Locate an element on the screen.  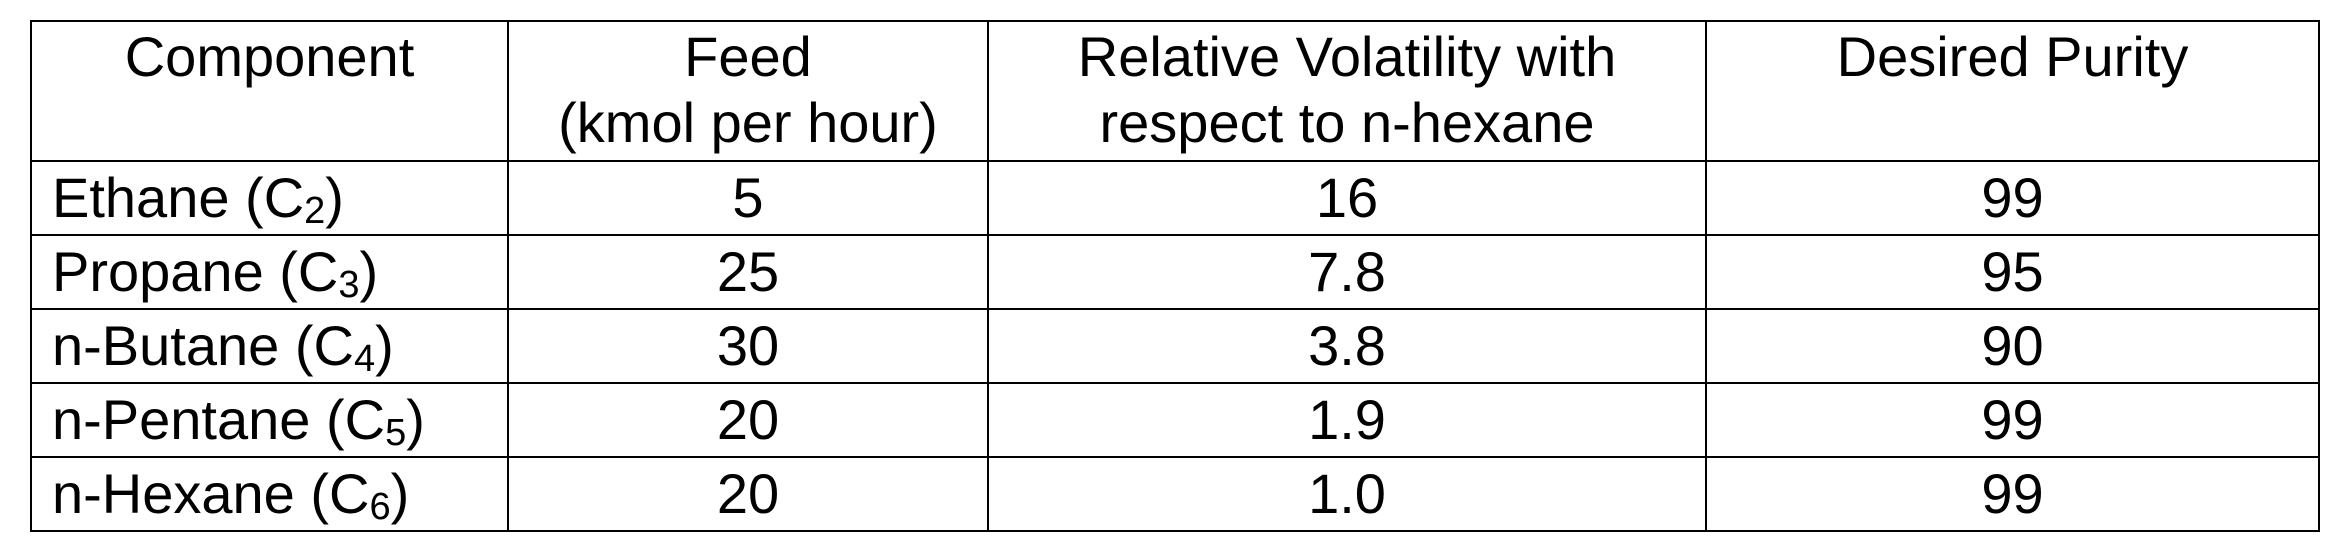
cell-volatility: 1.0 is located at coordinates (1347, 494).